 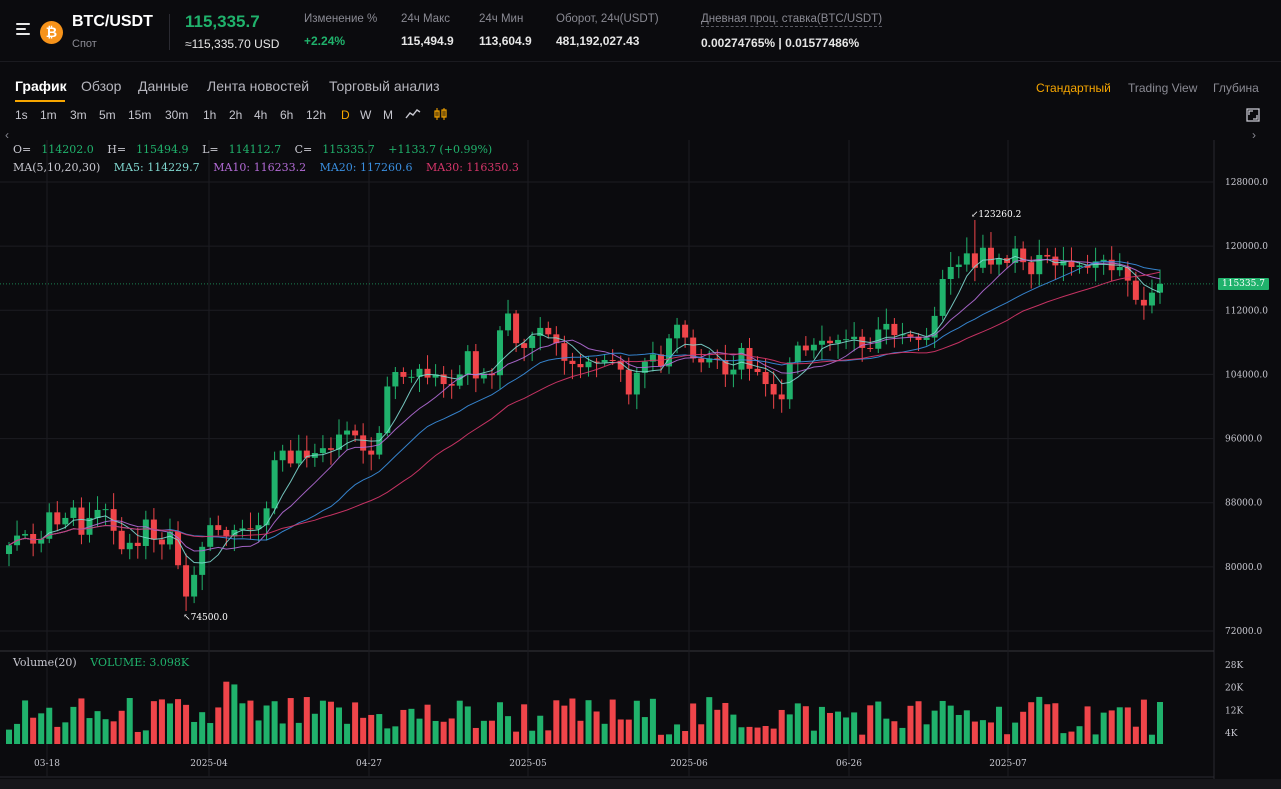 I want to click on tab-trade-analysis: Торговый анализ, so click(x=384, y=86).